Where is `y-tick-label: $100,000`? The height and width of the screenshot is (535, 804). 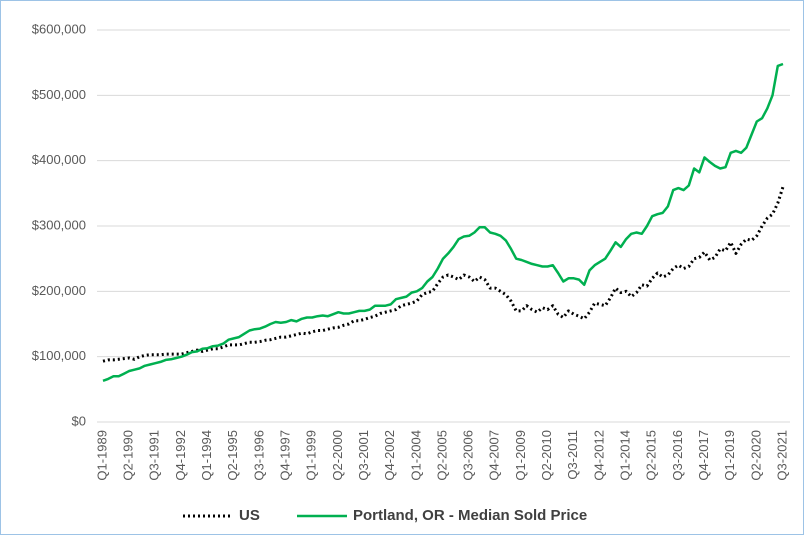
y-tick-label: $100,000 is located at coordinates (59, 355).